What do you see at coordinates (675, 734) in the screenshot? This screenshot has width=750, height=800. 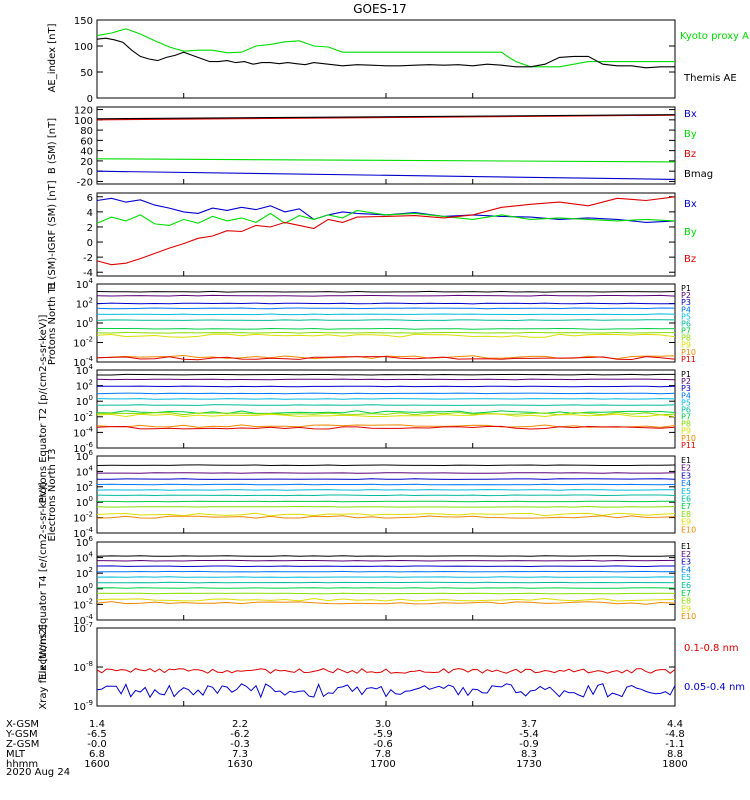 I see `x-axis-value: -4.8` at bounding box center [675, 734].